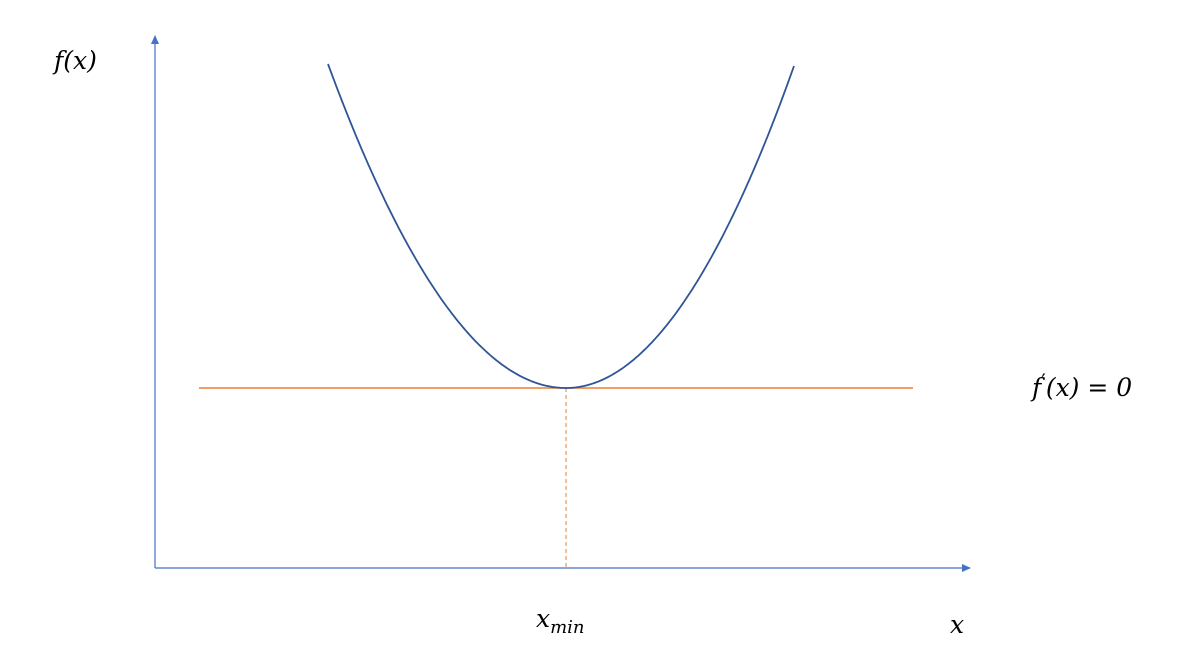 This screenshot has width=1182, height=665. I want to click on x-min-label: xmin, so click(560, 621).